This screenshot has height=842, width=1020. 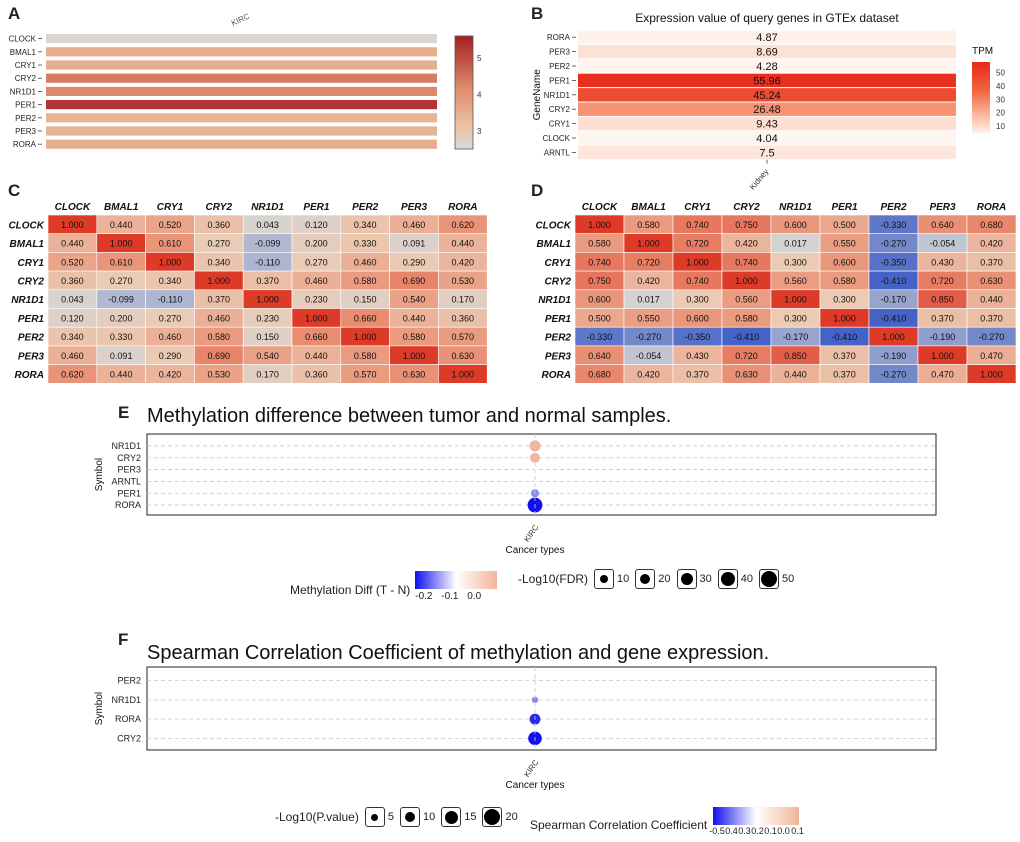 What do you see at coordinates (219, 244) in the screenshot?
I see `heatmap-c-cell-value: 0.270` at bounding box center [219, 244].